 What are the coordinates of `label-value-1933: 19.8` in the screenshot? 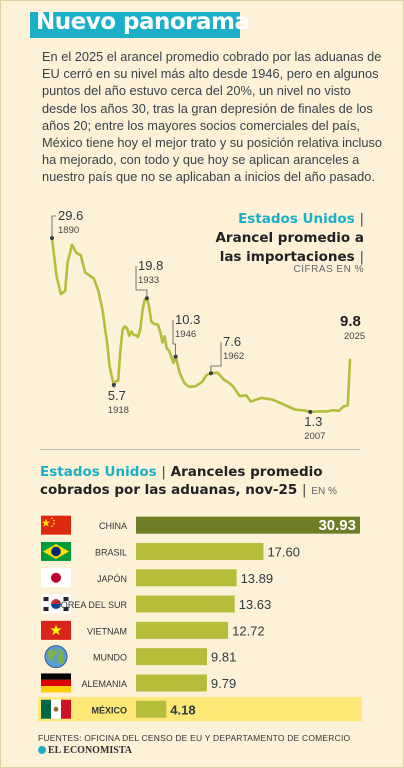 It's located at (150, 265).